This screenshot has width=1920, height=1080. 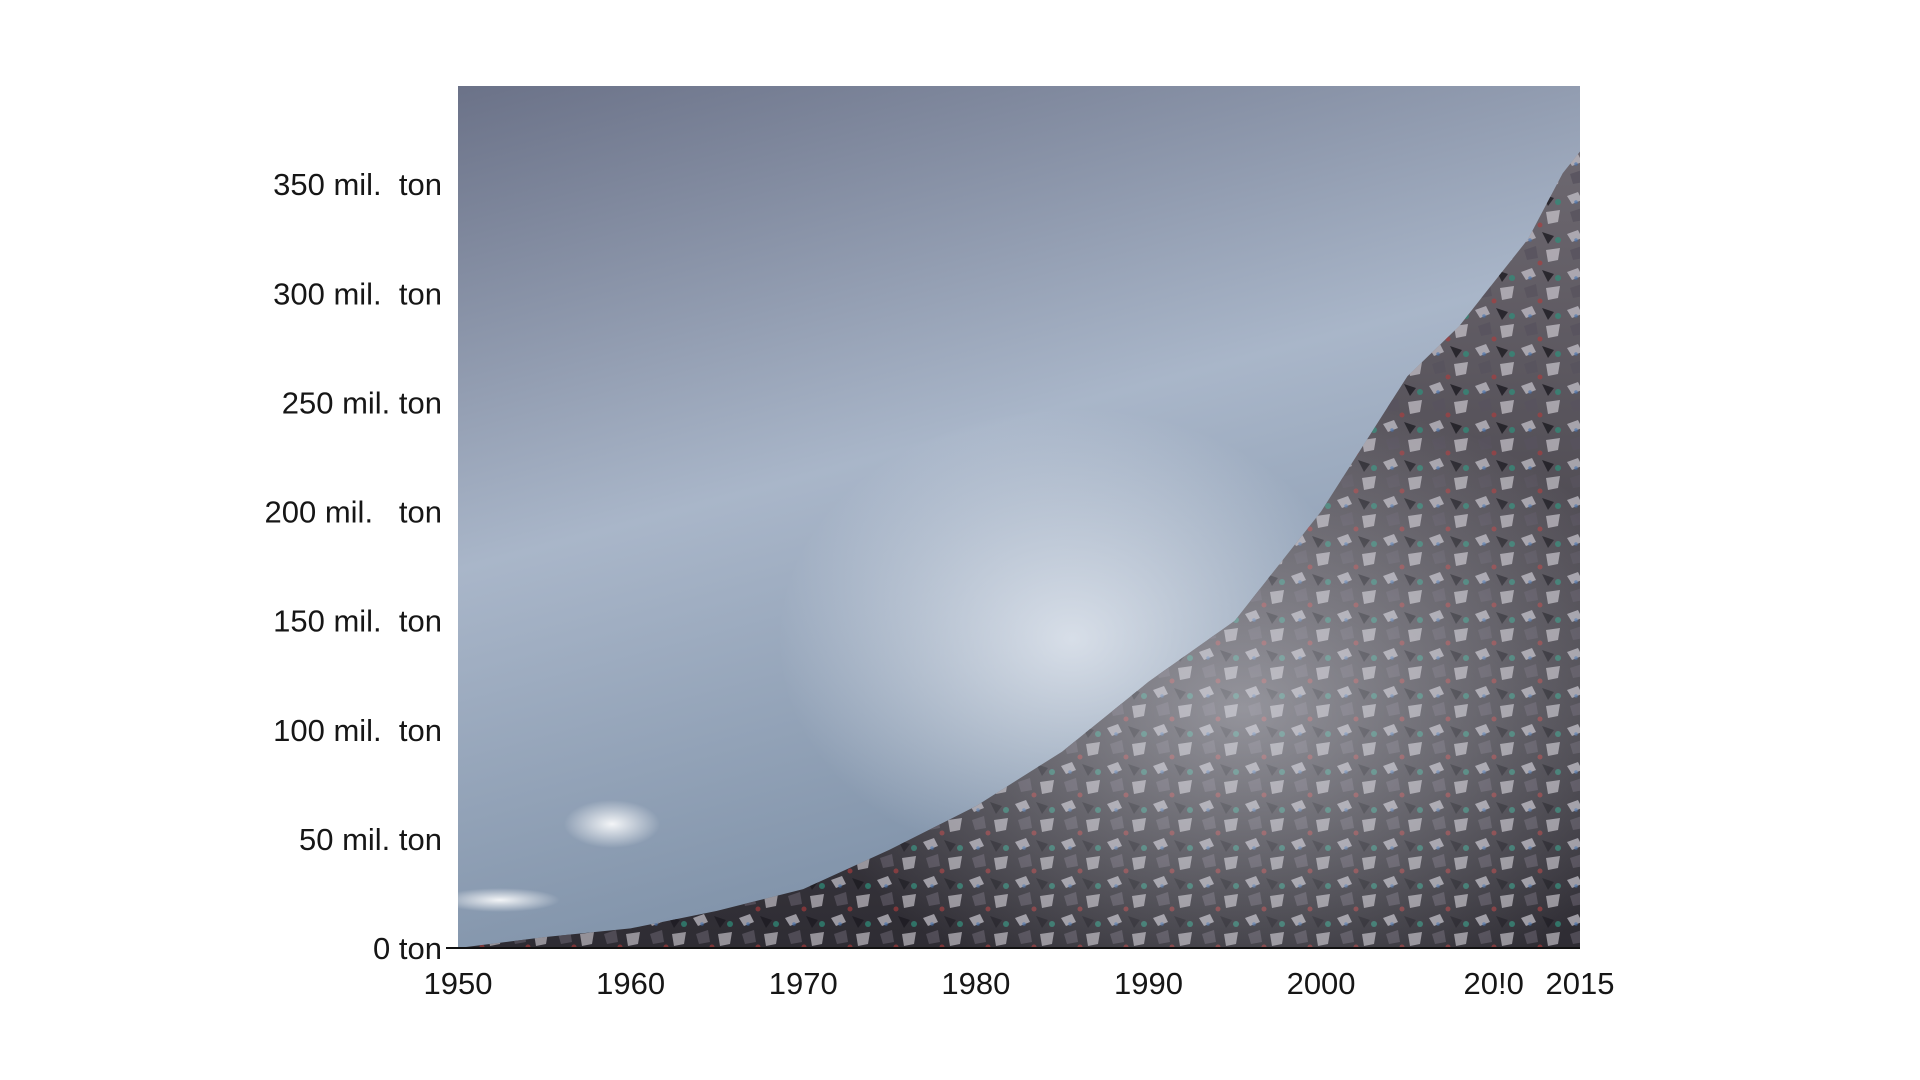 What do you see at coordinates (803, 983) in the screenshot?
I see `x-tick-label: 1970` at bounding box center [803, 983].